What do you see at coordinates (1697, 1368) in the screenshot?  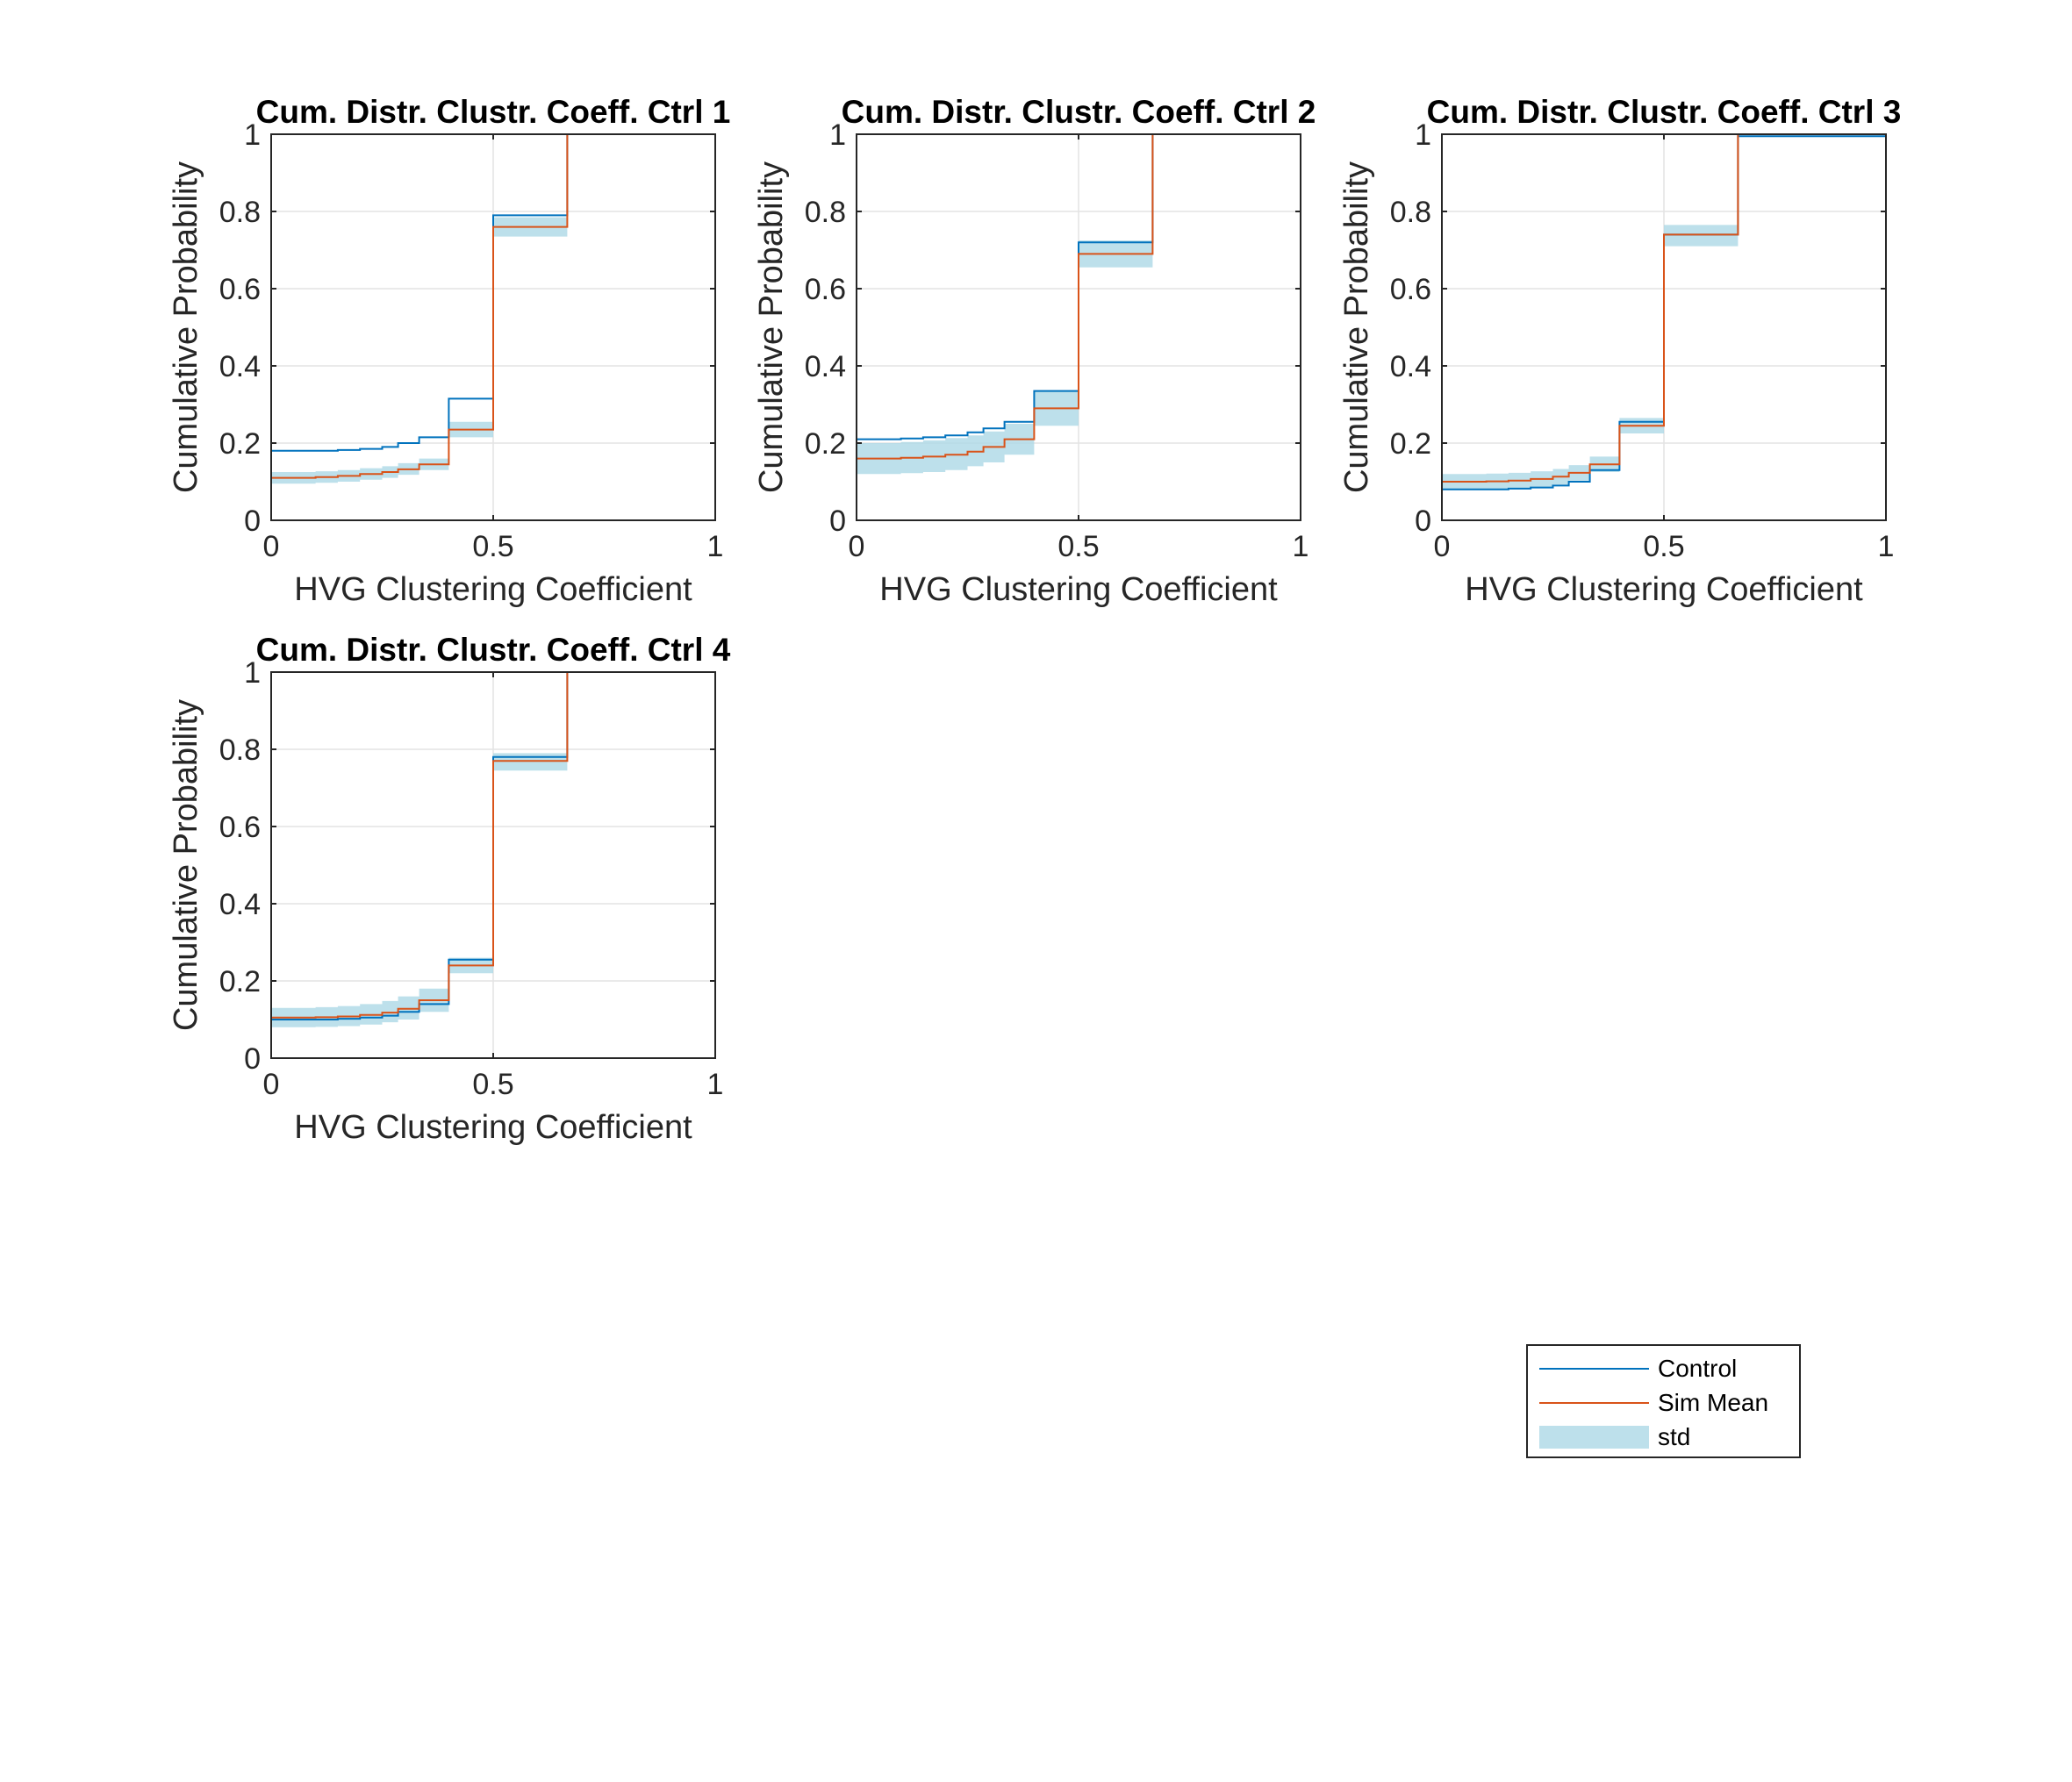 I see `legend-control-label: Control` at bounding box center [1697, 1368].